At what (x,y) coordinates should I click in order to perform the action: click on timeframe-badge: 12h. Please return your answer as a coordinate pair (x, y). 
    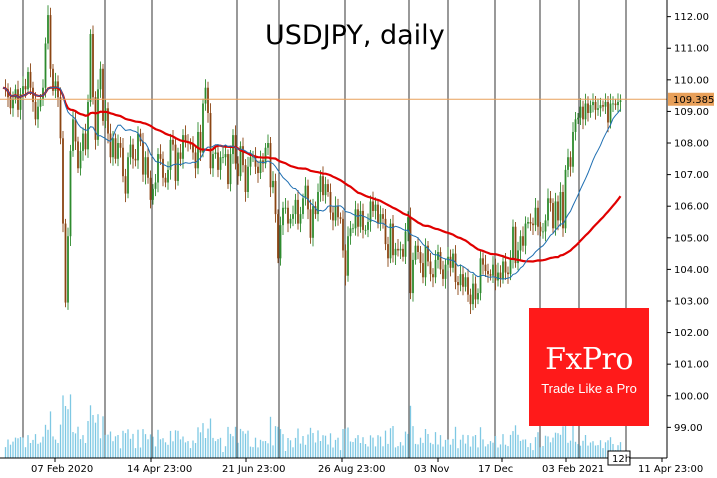
    Looking at the image, I should click on (619, 458).